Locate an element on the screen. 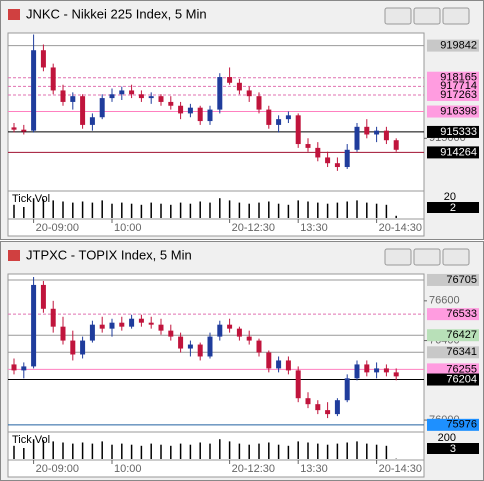 The image size is (484, 481). x-tick-label: 20-12:30 is located at coordinates (253, 228).